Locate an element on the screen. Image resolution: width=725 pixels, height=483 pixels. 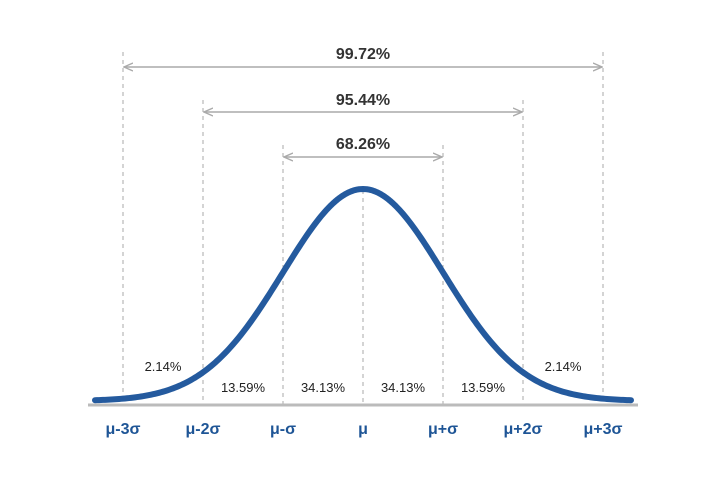
range-label-1-sigma: 68.26% is located at coordinates (363, 144).